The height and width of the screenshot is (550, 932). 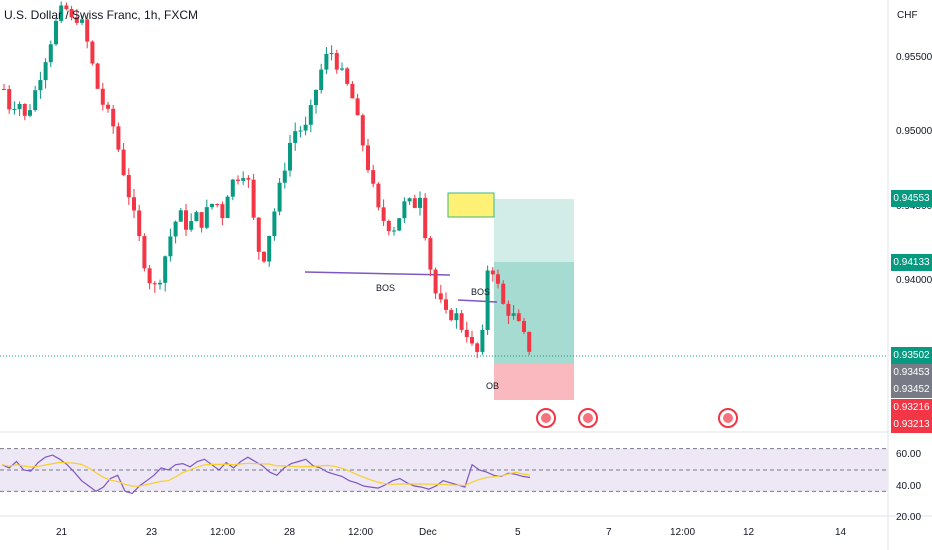 I want to click on price-tick-label: 0.95000, so click(x=914, y=131).